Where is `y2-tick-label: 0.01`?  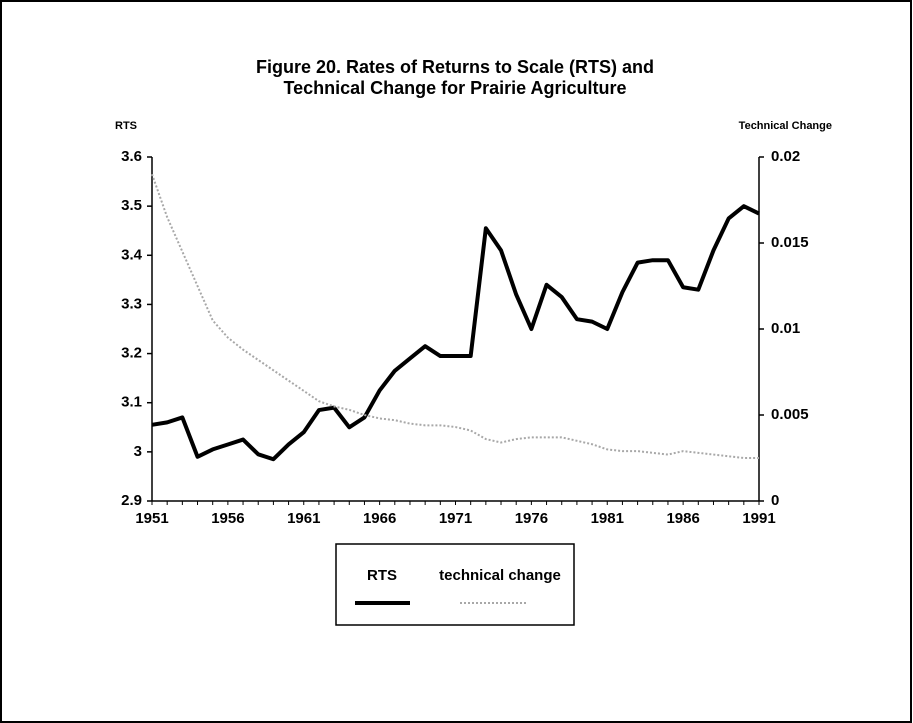 y2-tick-label: 0.01 is located at coordinates (785, 328).